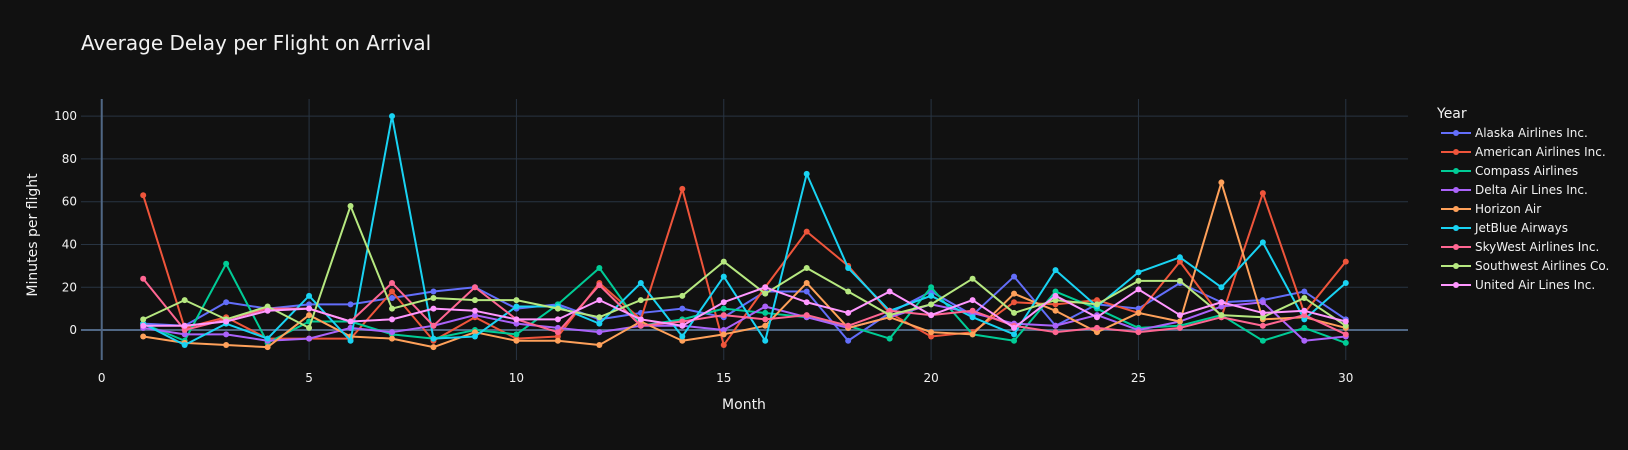 This screenshot has height=450, width=1628. What do you see at coordinates (69, 287) in the screenshot?
I see `y-tick-label: 20` at bounding box center [69, 287].